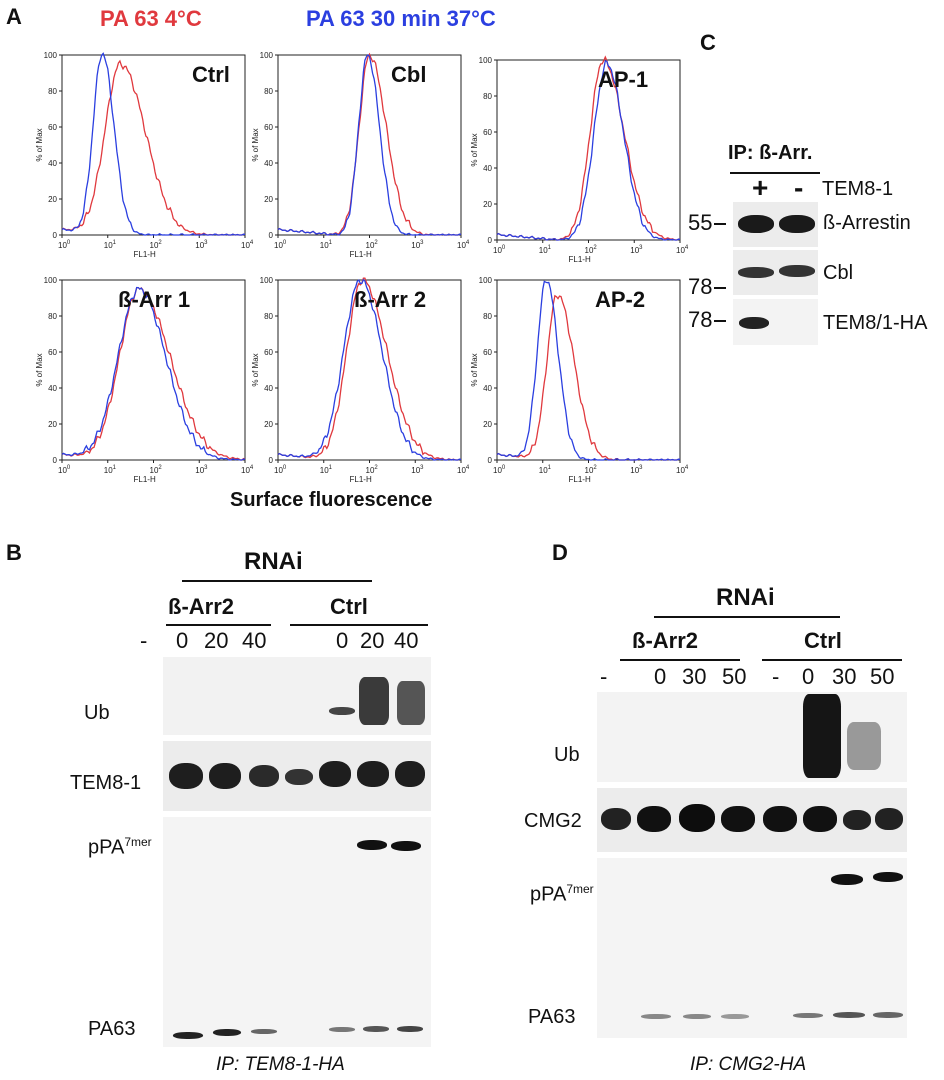 This screenshot has width=944, height=1080. Describe the element at coordinates (120, 847) in the screenshot. I see `b-row-ppa: pPA7mer` at that location.